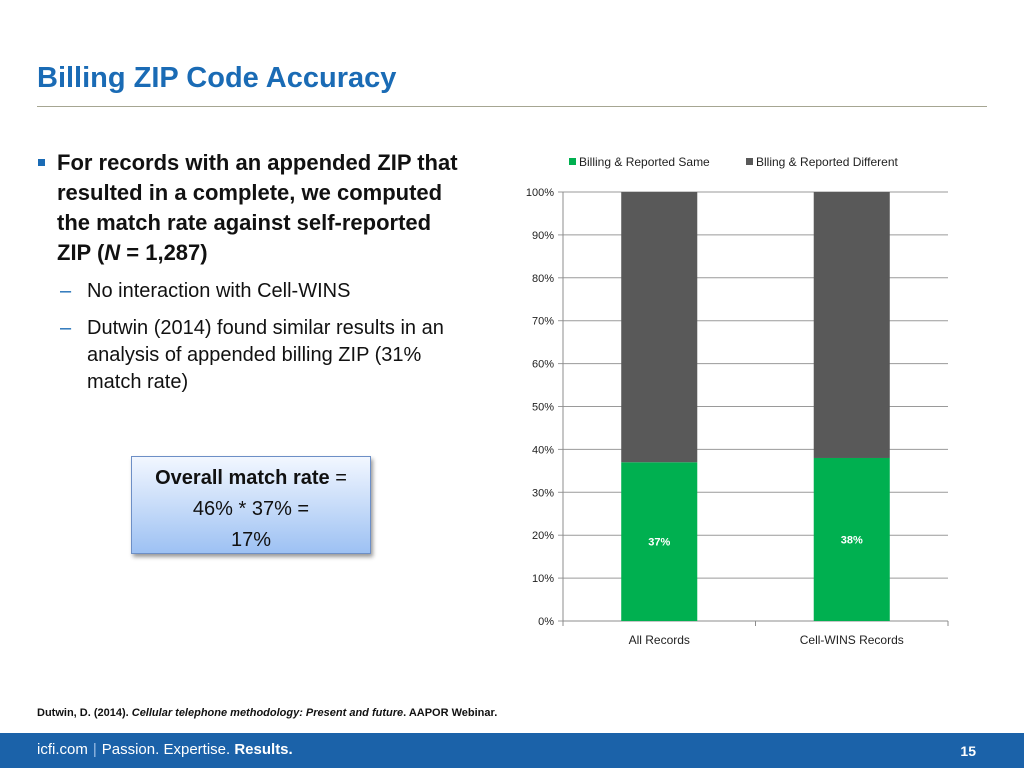 The image size is (1024, 768). Describe the element at coordinates (130, 749) in the screenshot. I see `footer-word-passion: Passion.` at that location.